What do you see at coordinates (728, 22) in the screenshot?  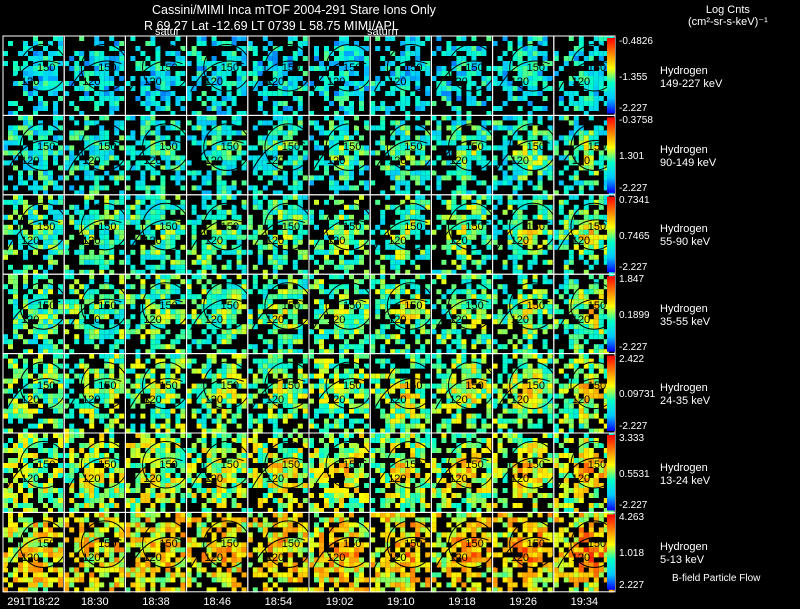 I see `colorbar-title-line2: (cm²-sr-s-keV)⁻¹` at bounding box center [728, 22].